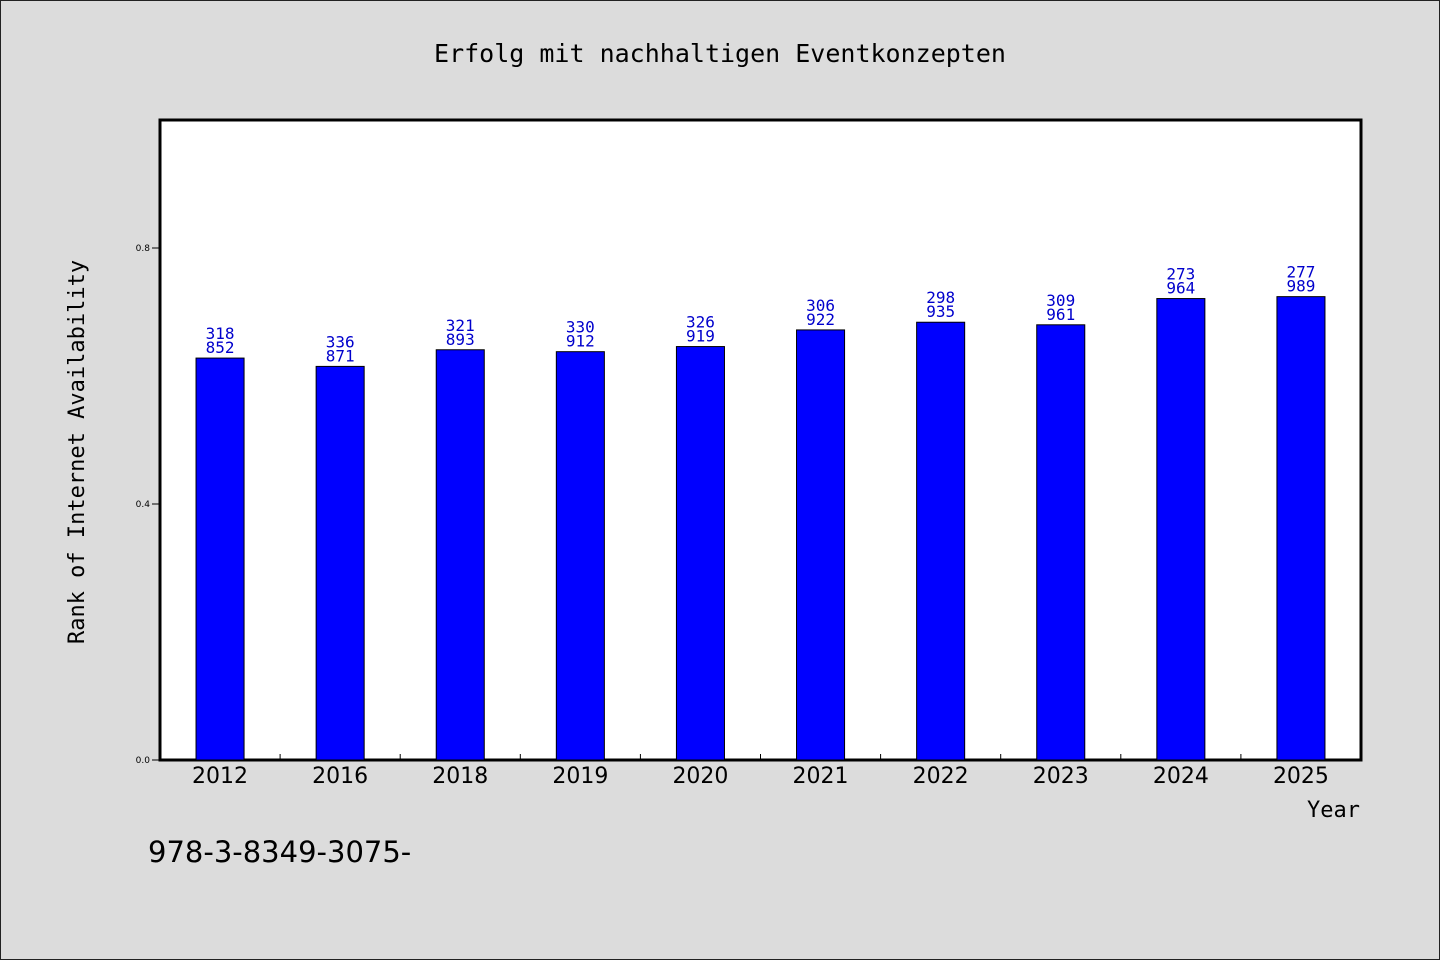  I want to click on bar-label-2021-line2: 922, so click(820, 319).